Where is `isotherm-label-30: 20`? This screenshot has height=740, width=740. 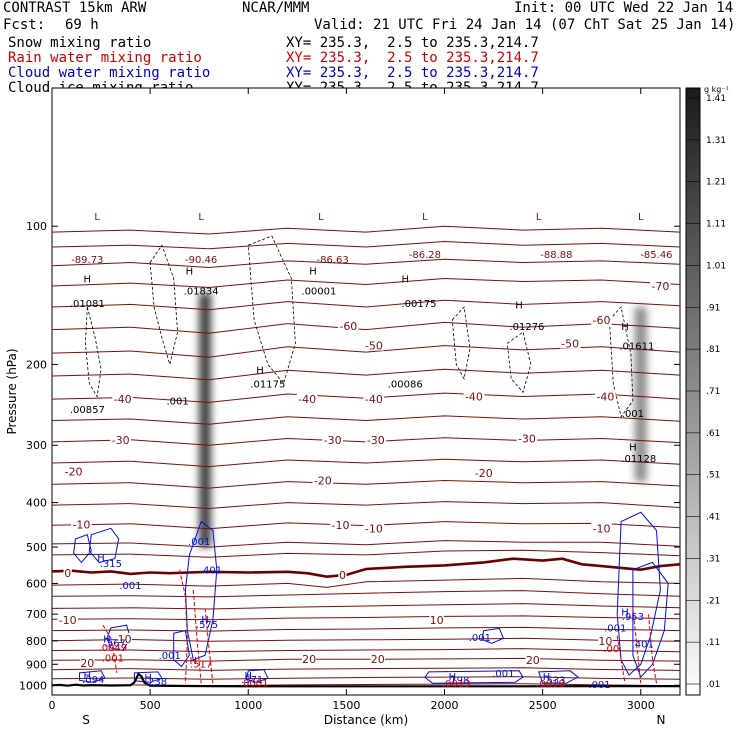
isotherm-label-30: 20 is located at coordinates (87, 663).